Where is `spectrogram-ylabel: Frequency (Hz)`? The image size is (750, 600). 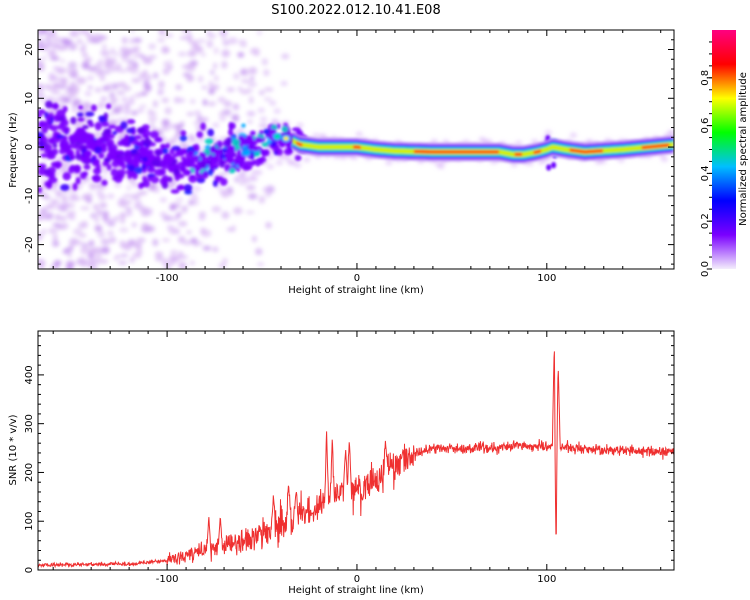 spectrogram-ylabel: Frequency (Hz) is located at coordinates (13, 150).